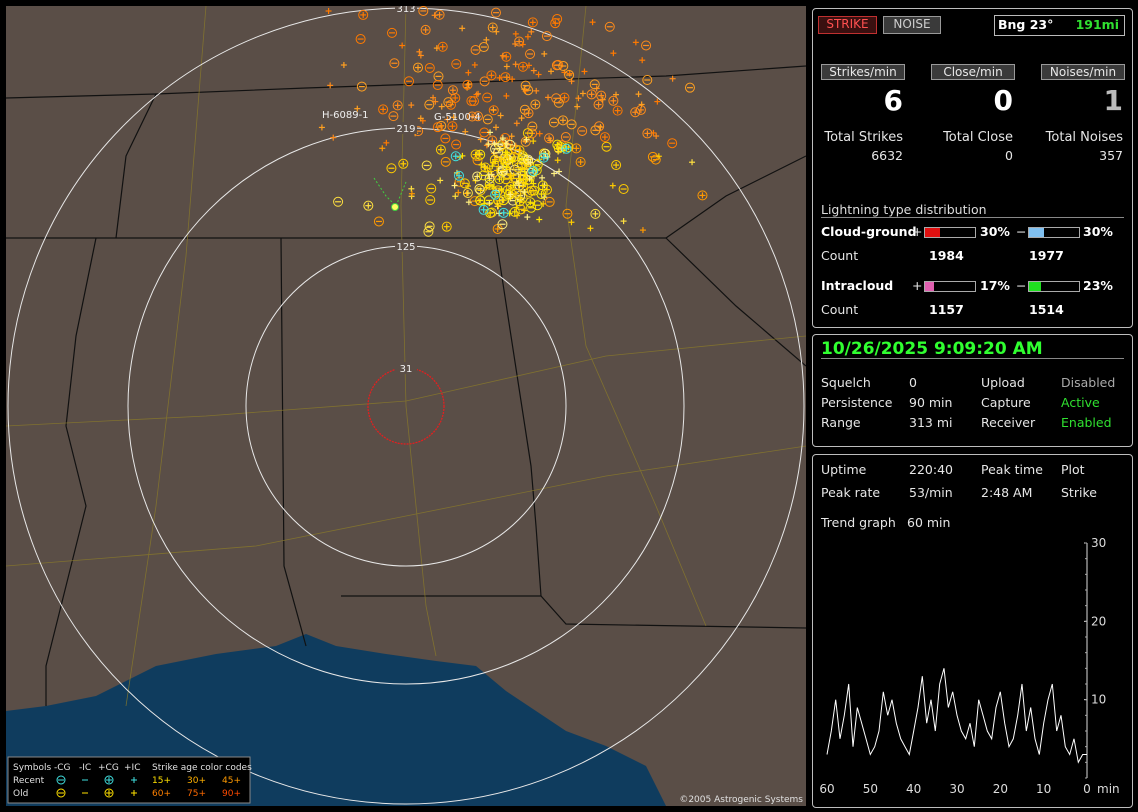  I want to click on legend-text: 60+, so click(161, 794).